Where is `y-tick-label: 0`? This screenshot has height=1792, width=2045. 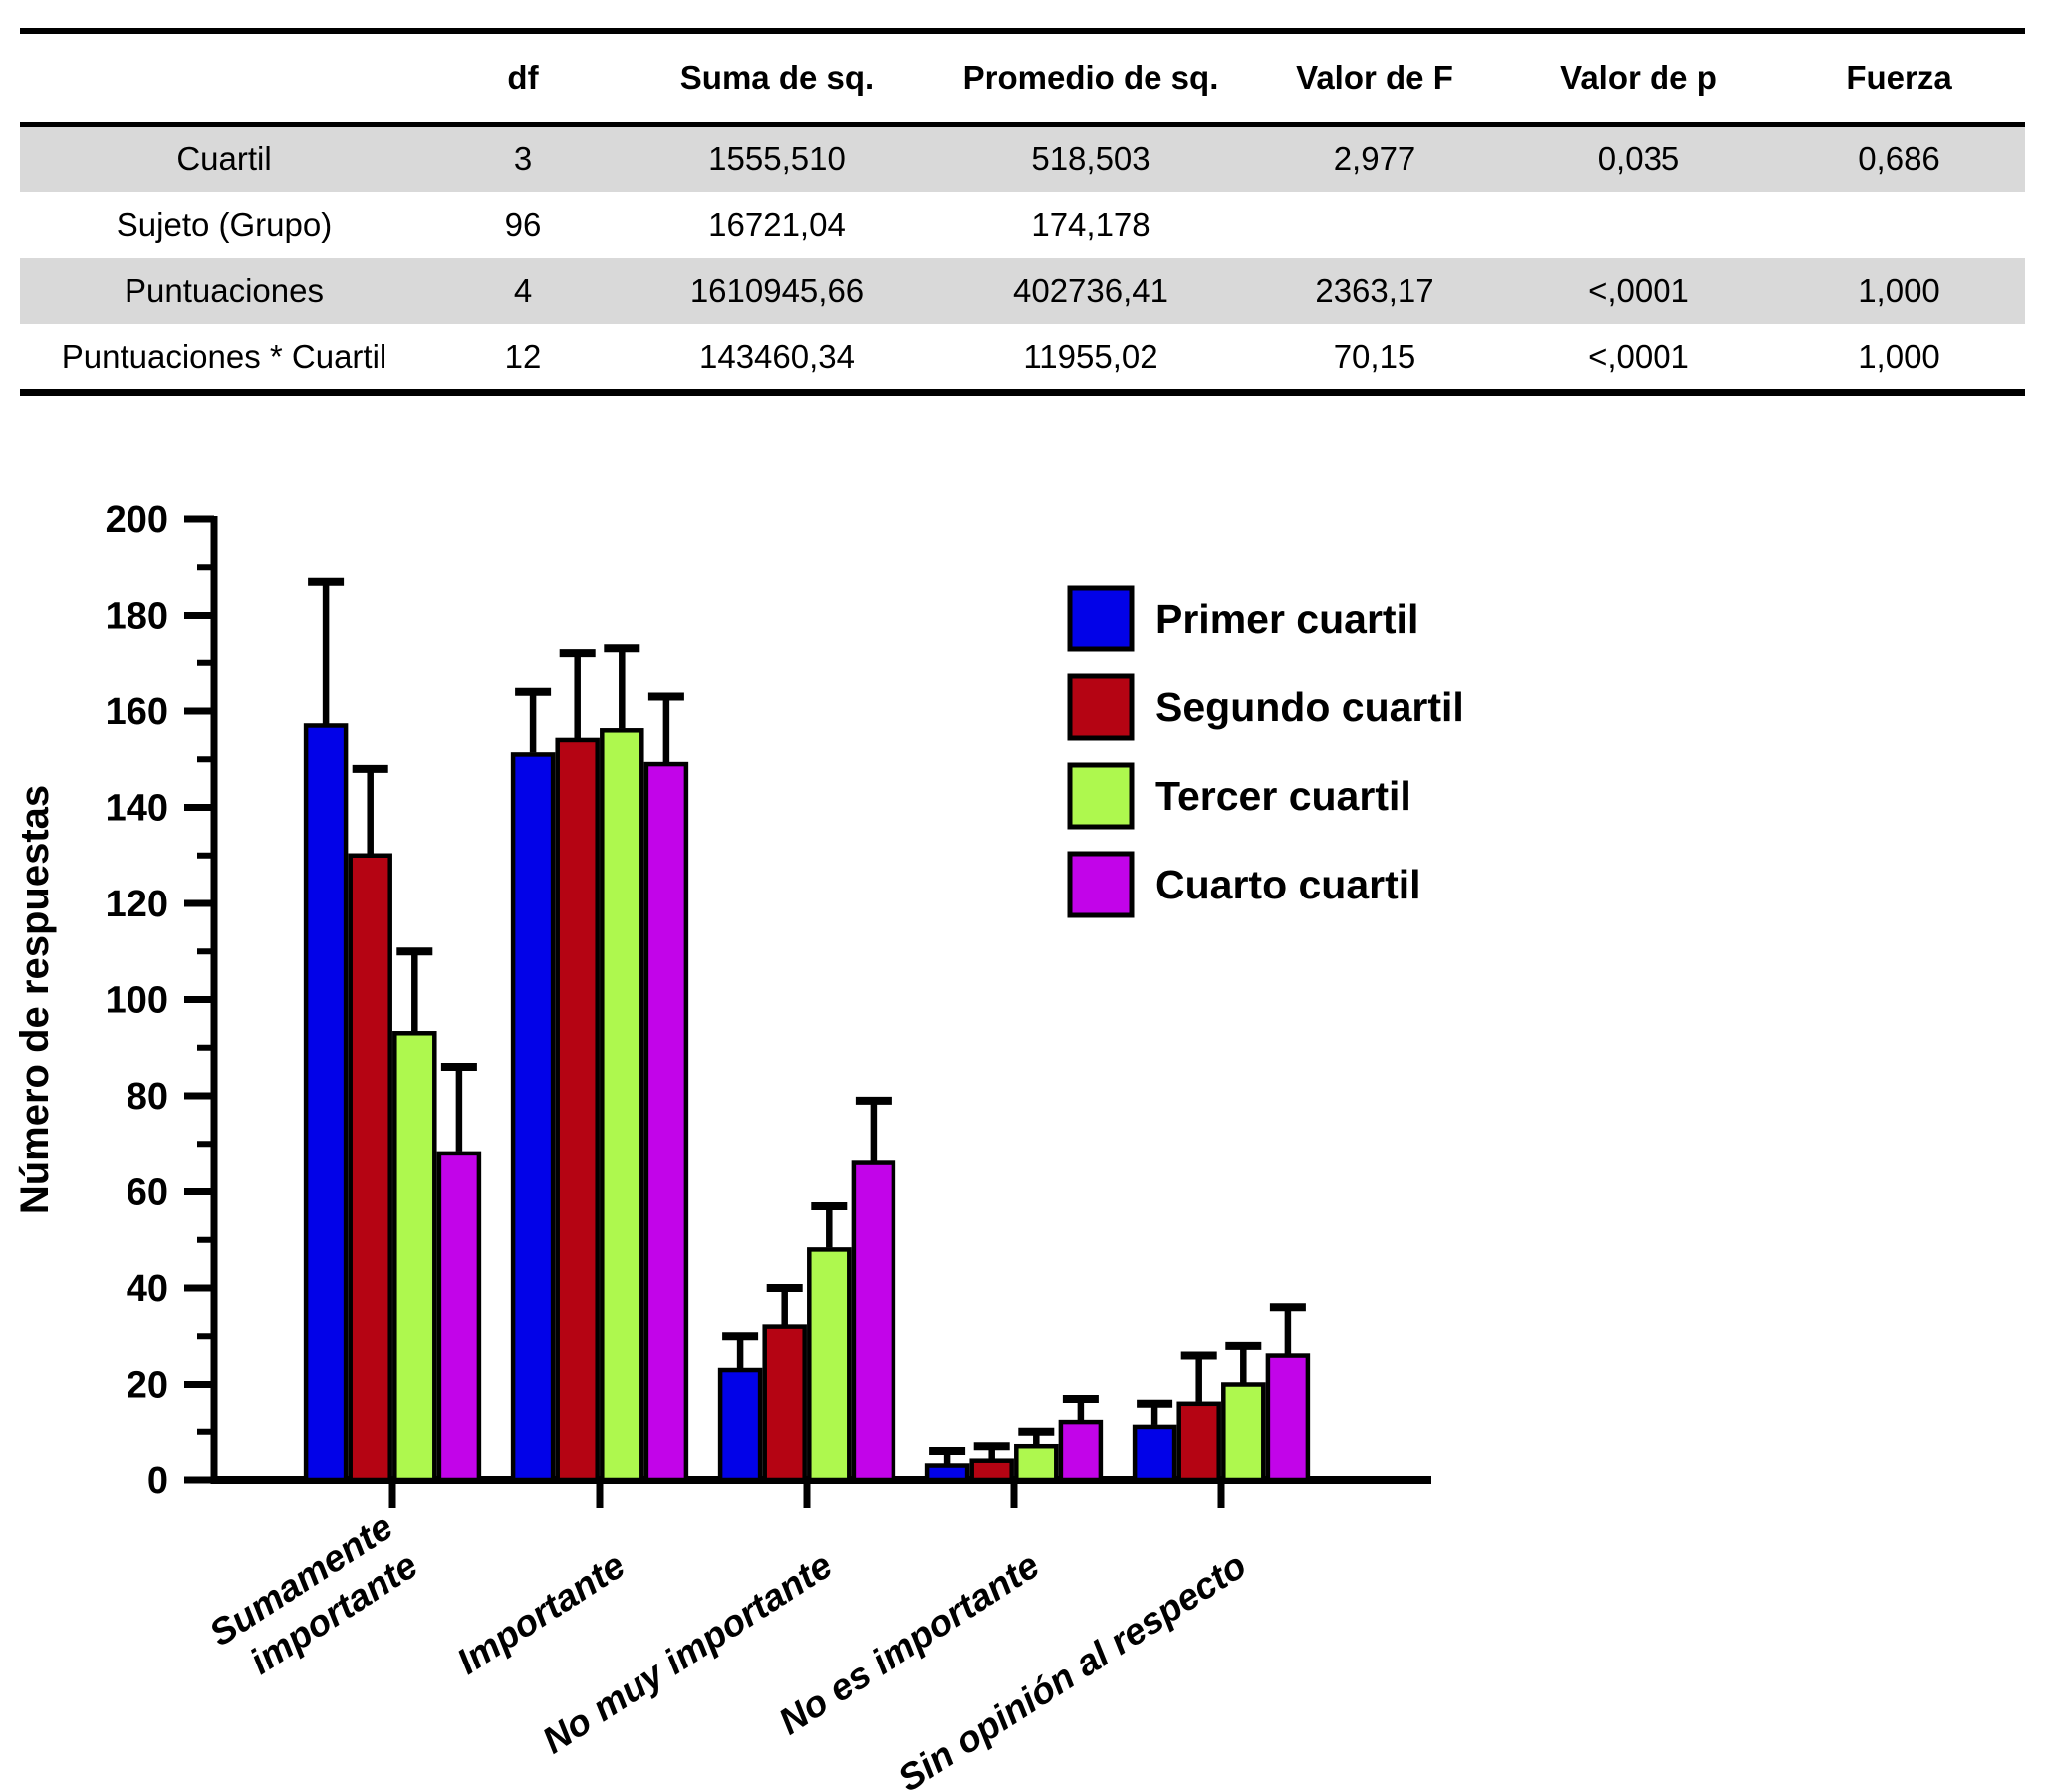 y-tick-label: 0 is located at coordinates (157, 1481).